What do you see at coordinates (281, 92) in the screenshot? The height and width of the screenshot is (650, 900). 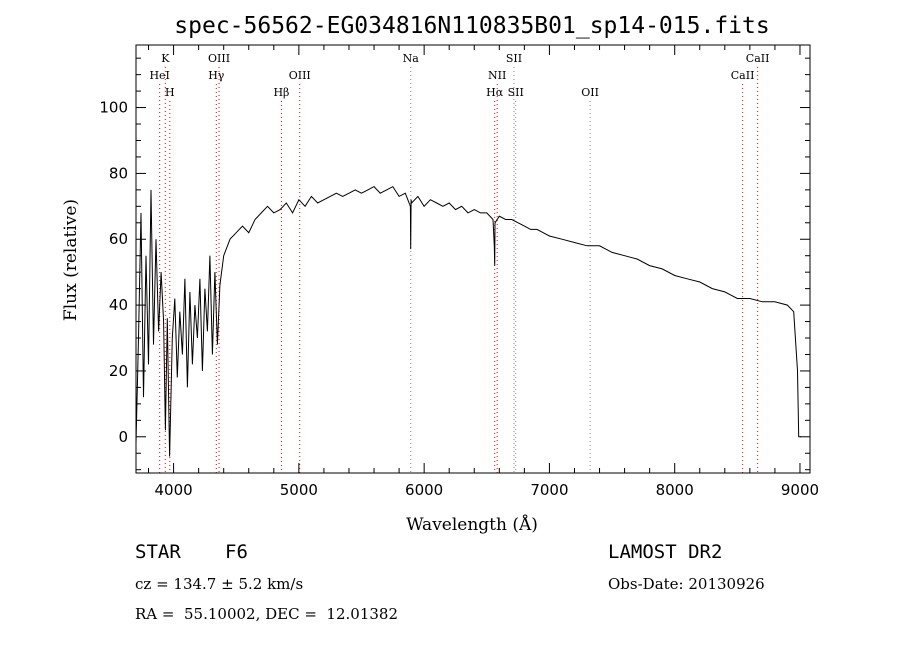 I see `spectral-line-label: Hβ` at bounding box center [281, 92].